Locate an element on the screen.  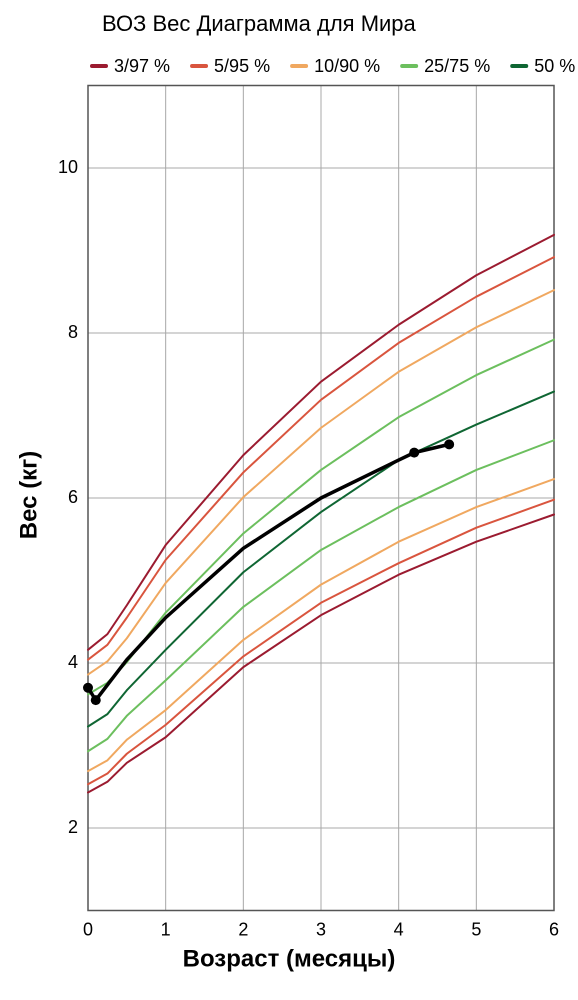
y-tick-label: 2 is located at coordinates (73, 827).